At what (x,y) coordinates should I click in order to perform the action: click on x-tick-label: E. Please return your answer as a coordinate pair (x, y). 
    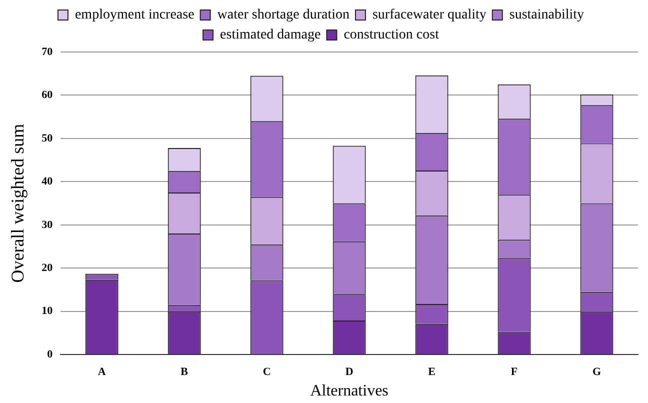
    Looking at the image, I should click on (432, 372).